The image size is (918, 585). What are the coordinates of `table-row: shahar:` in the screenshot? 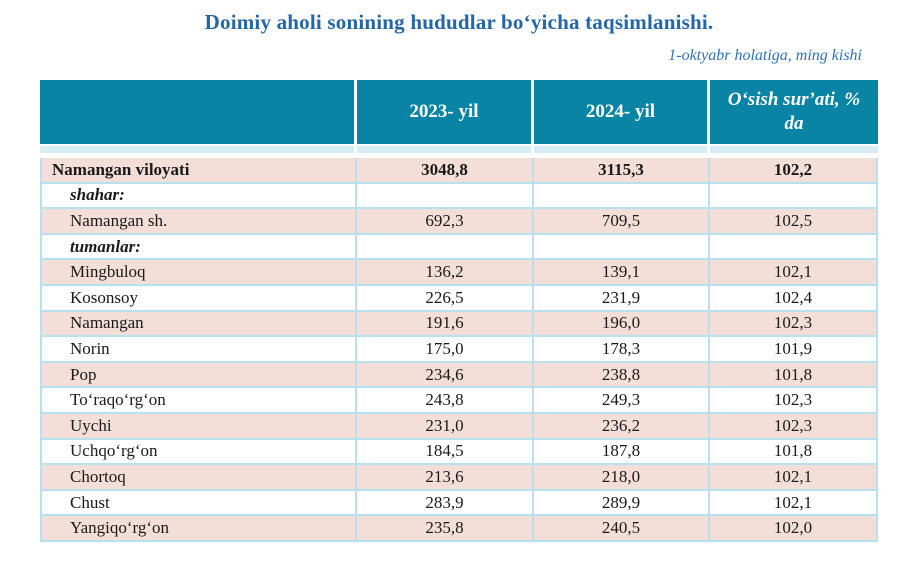 It's located at (459, 196).